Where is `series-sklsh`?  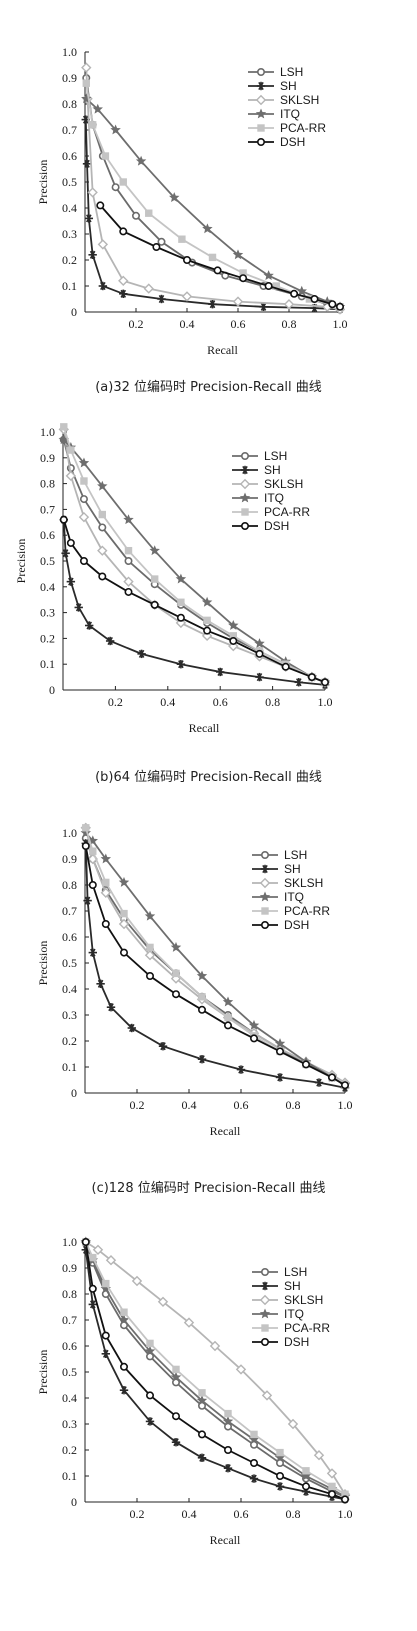 series-sklsh is located at coordinates (194, 556).